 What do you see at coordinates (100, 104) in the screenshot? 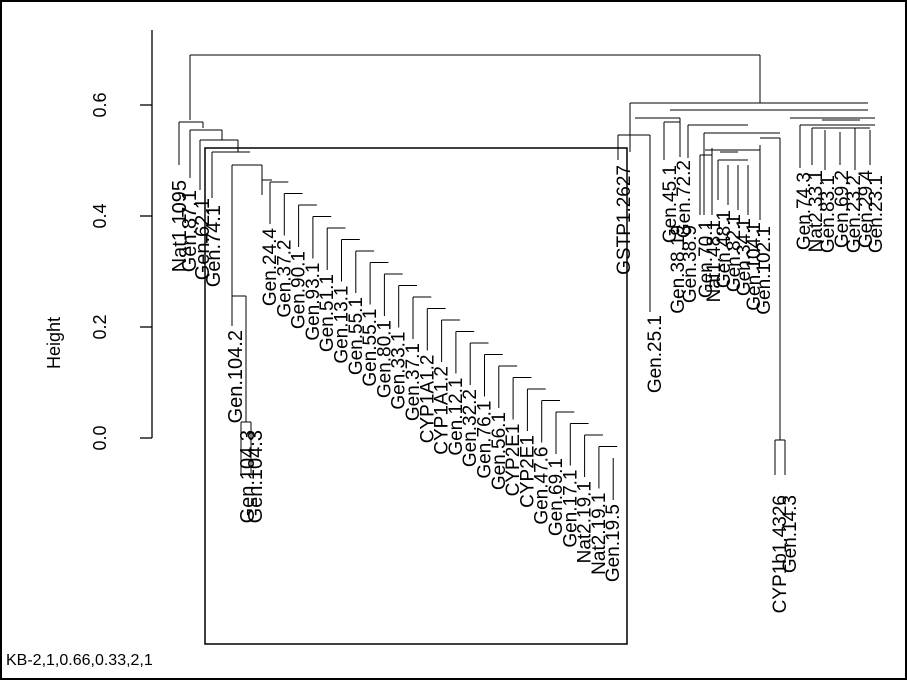
I see `y-tick-label: 0.6` at bounding box center [100, 104].